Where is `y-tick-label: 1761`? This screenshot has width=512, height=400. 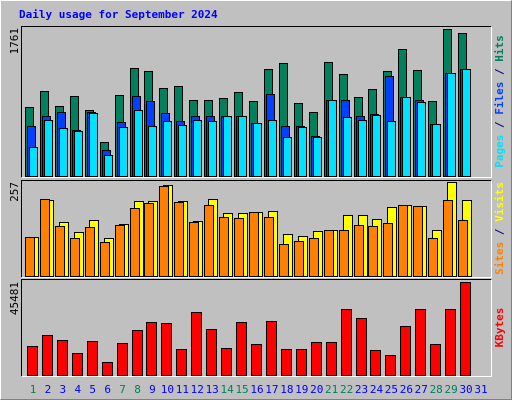
y-tick-label: 1761 is located at coordinates (14, 41).